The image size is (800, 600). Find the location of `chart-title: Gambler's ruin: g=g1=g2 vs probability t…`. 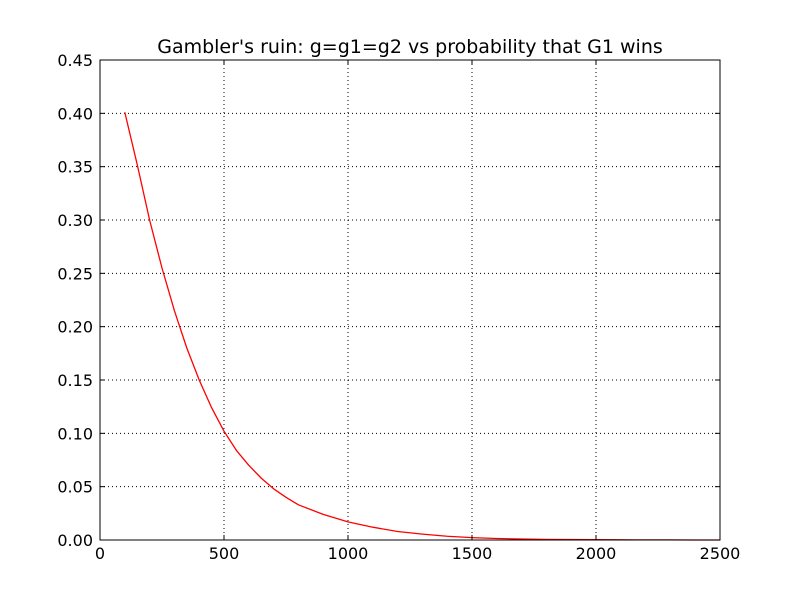

chart-title: Gambler's ruin: g=g1=g2 vs probability t… is located at coordinates (410, 47).